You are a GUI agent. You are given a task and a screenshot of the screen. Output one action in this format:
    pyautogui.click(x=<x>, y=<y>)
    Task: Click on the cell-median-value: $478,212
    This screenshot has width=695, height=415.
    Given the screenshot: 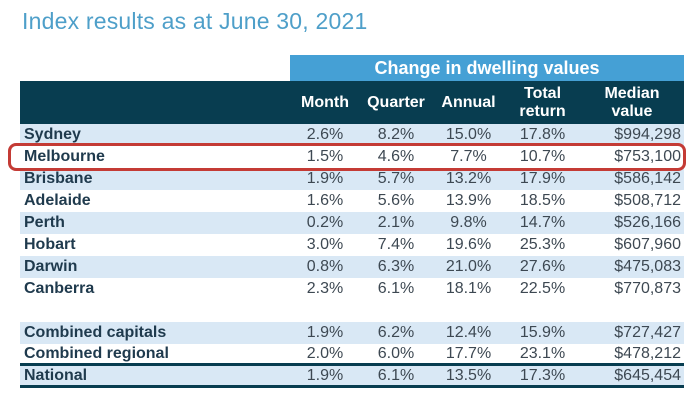 What is the action you would take?
    pyautogui.click(x=647, y=353)
    